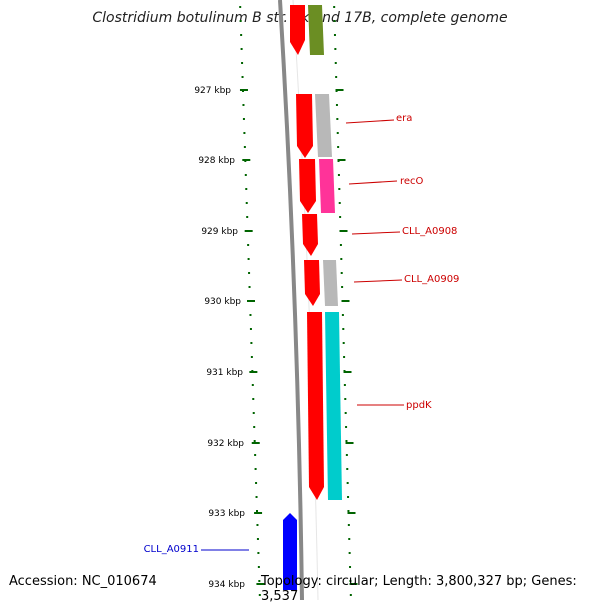 This screenshot has height=604, width=600. I want to click on gene-label-era: era, so click(404, 118).